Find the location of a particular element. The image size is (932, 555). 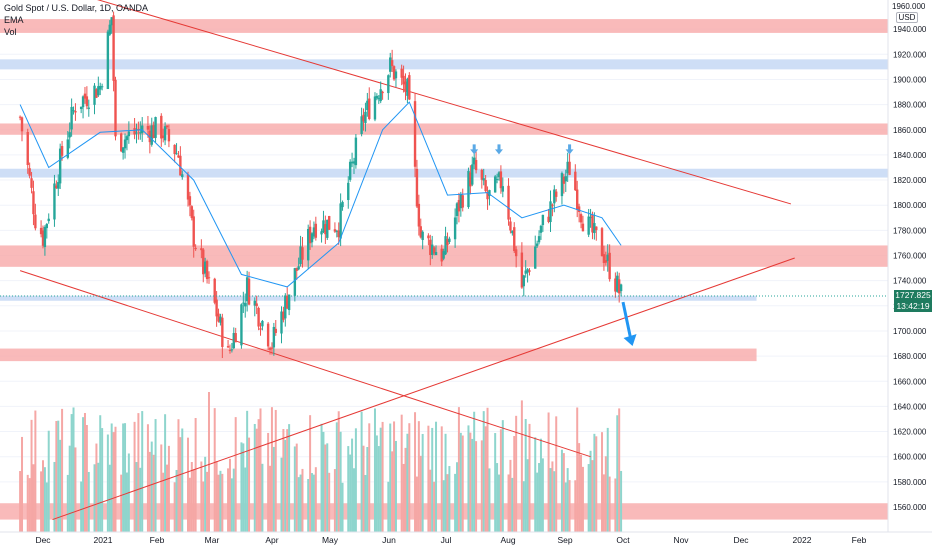

price-tick-label: 1560.000 is located at coordinates (910, 507).